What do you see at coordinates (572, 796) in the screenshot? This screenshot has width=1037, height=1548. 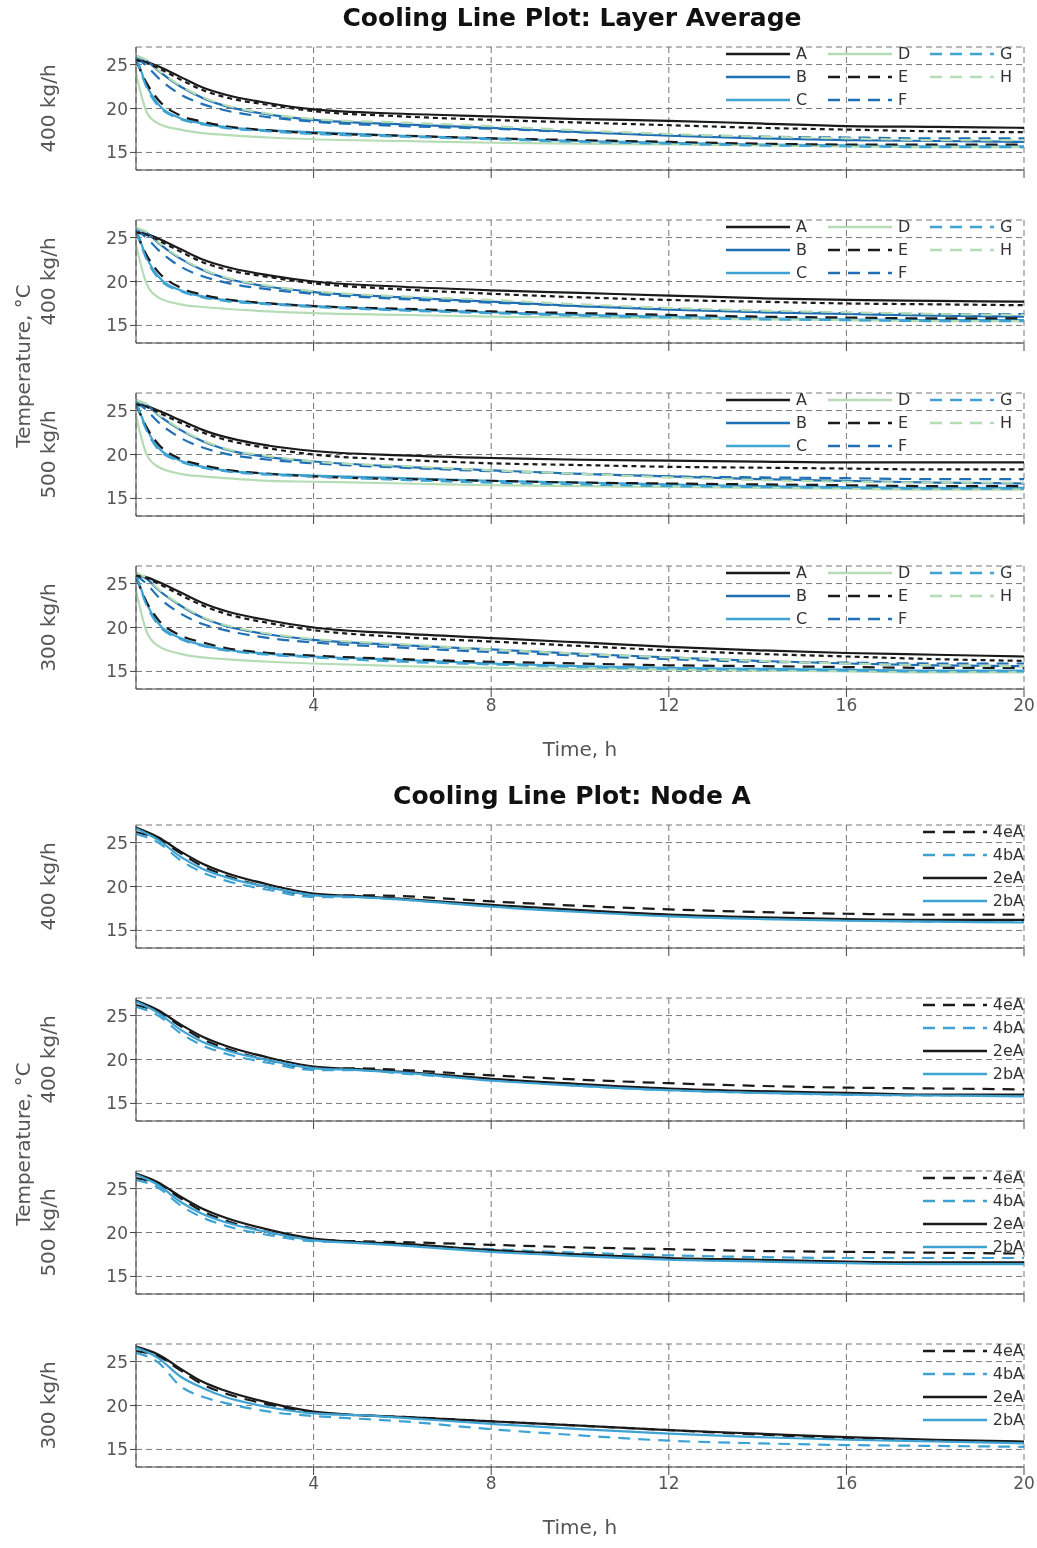 I see `chart-title: Cooling Line Plot: Node A` at bounding box center [572, 796].